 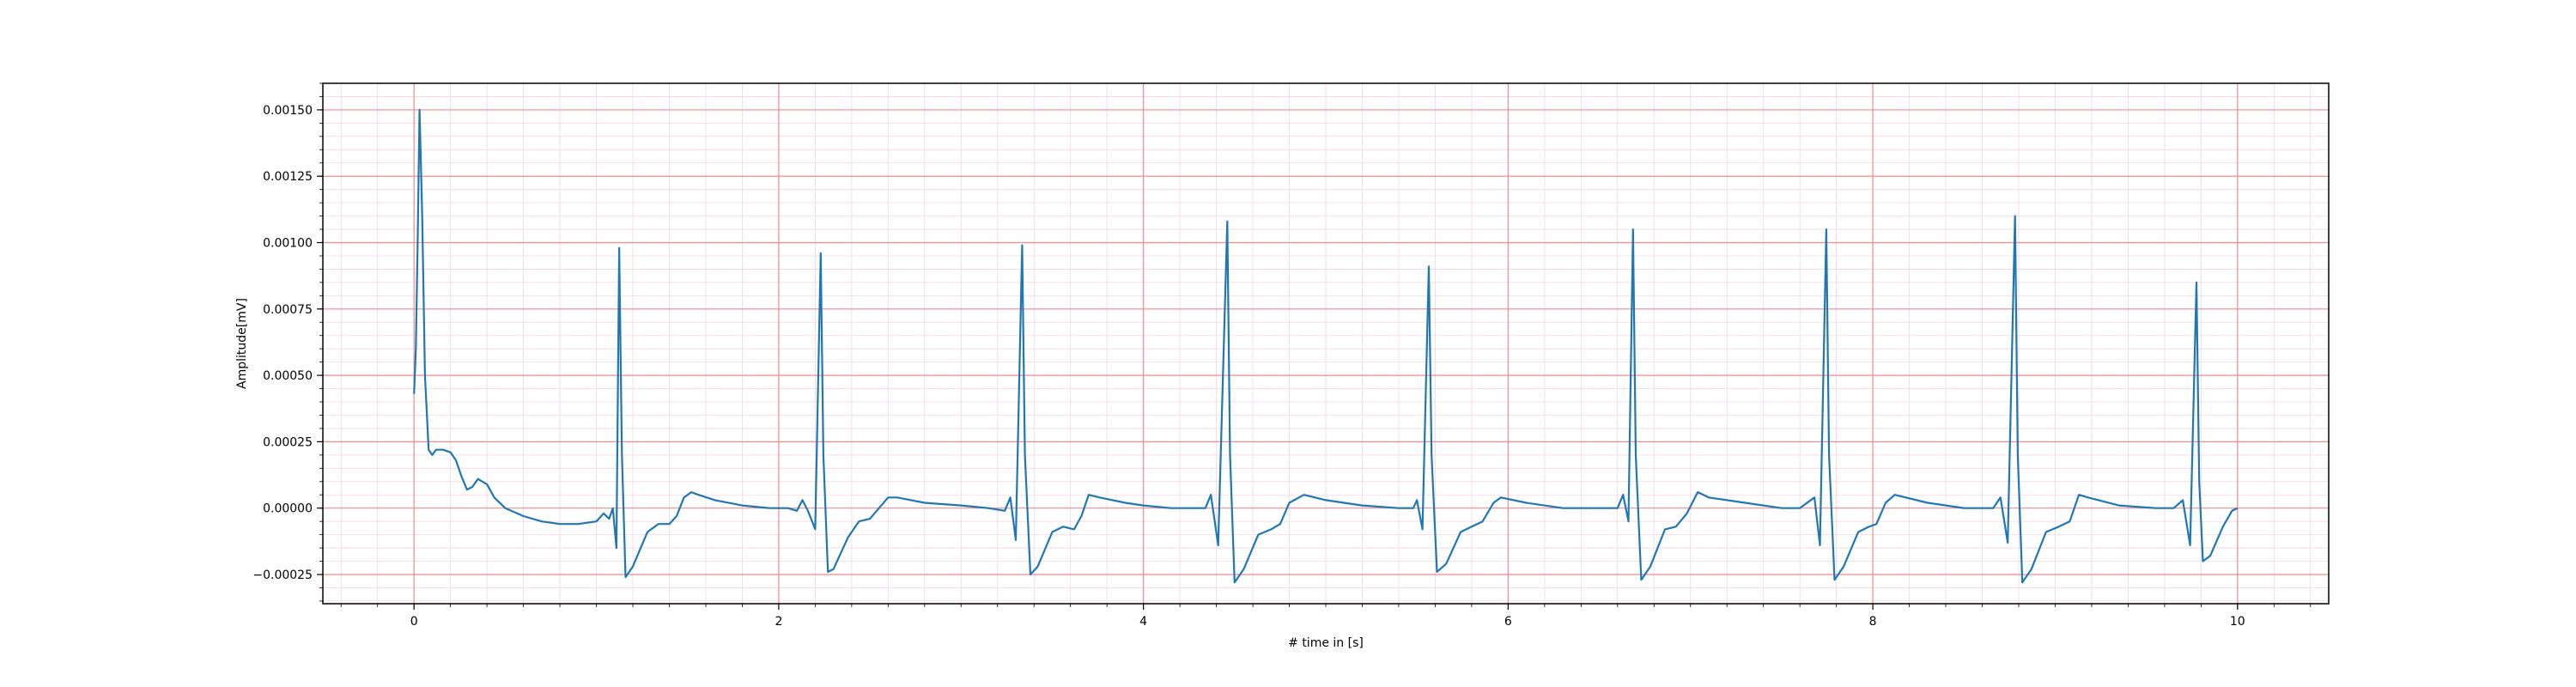 What do you see at coordinates (288, 442) in the screenshot?
I see `y-tick-label: 0.00025` at bounding box center [288, 442].